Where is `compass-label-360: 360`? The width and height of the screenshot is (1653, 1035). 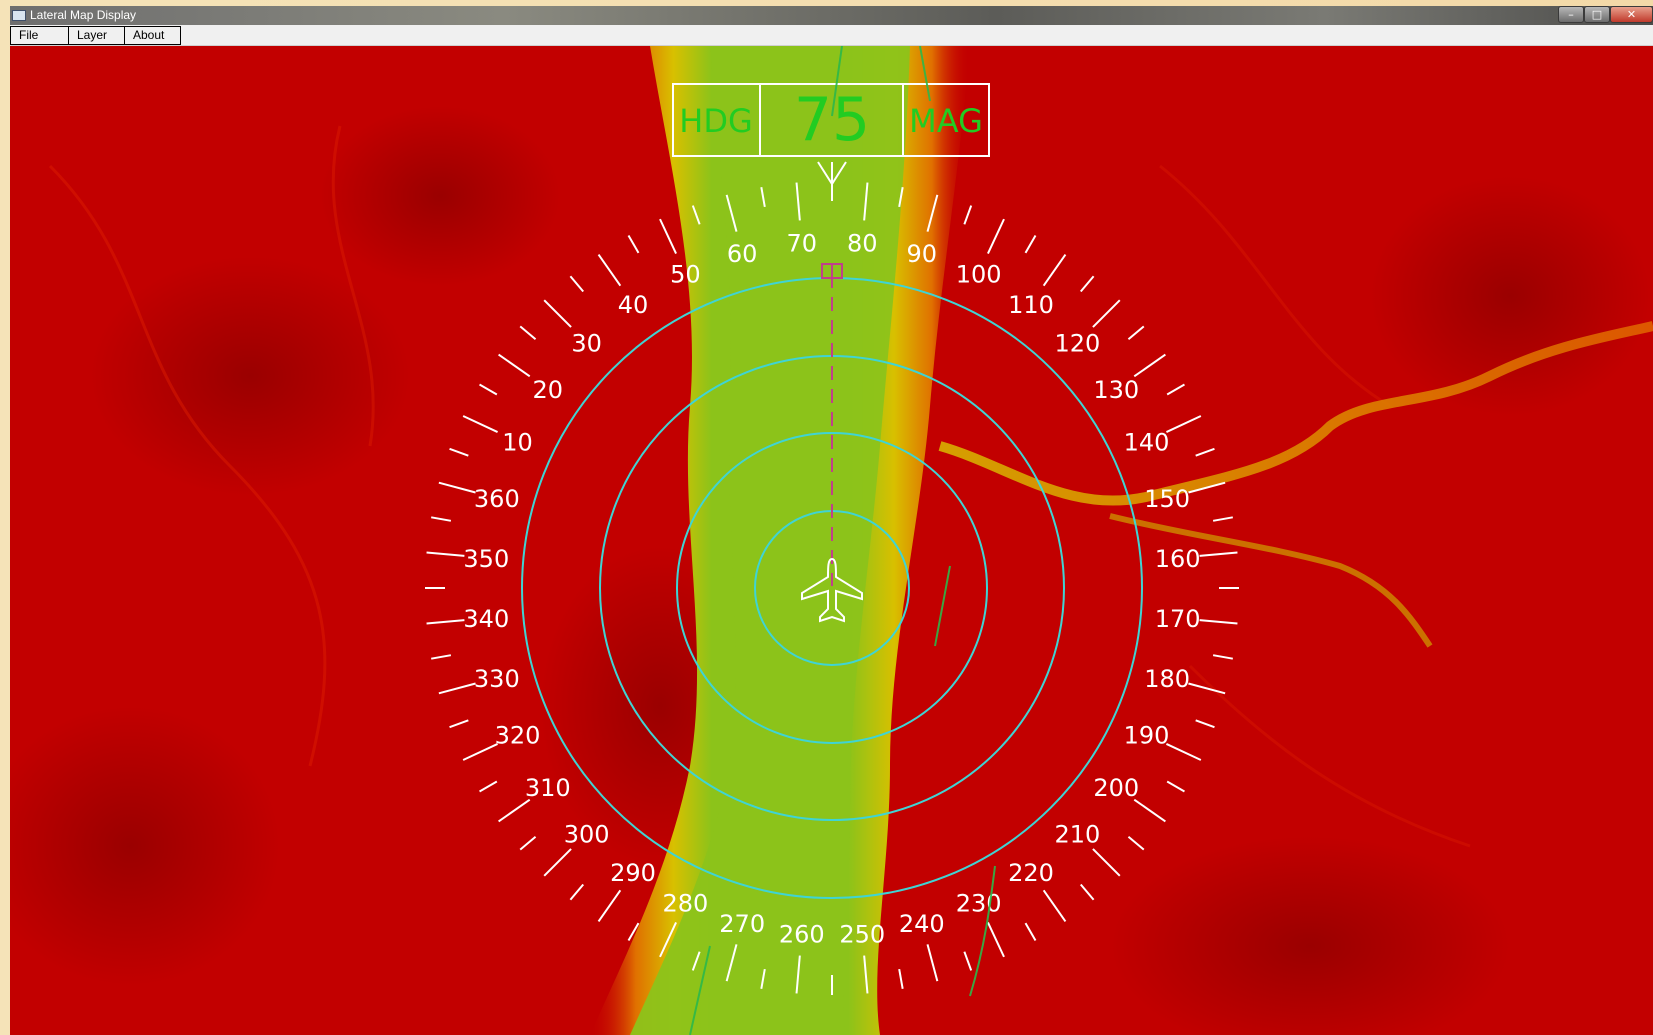 compass-label-360: 360 is located at coordinates (497, 499).